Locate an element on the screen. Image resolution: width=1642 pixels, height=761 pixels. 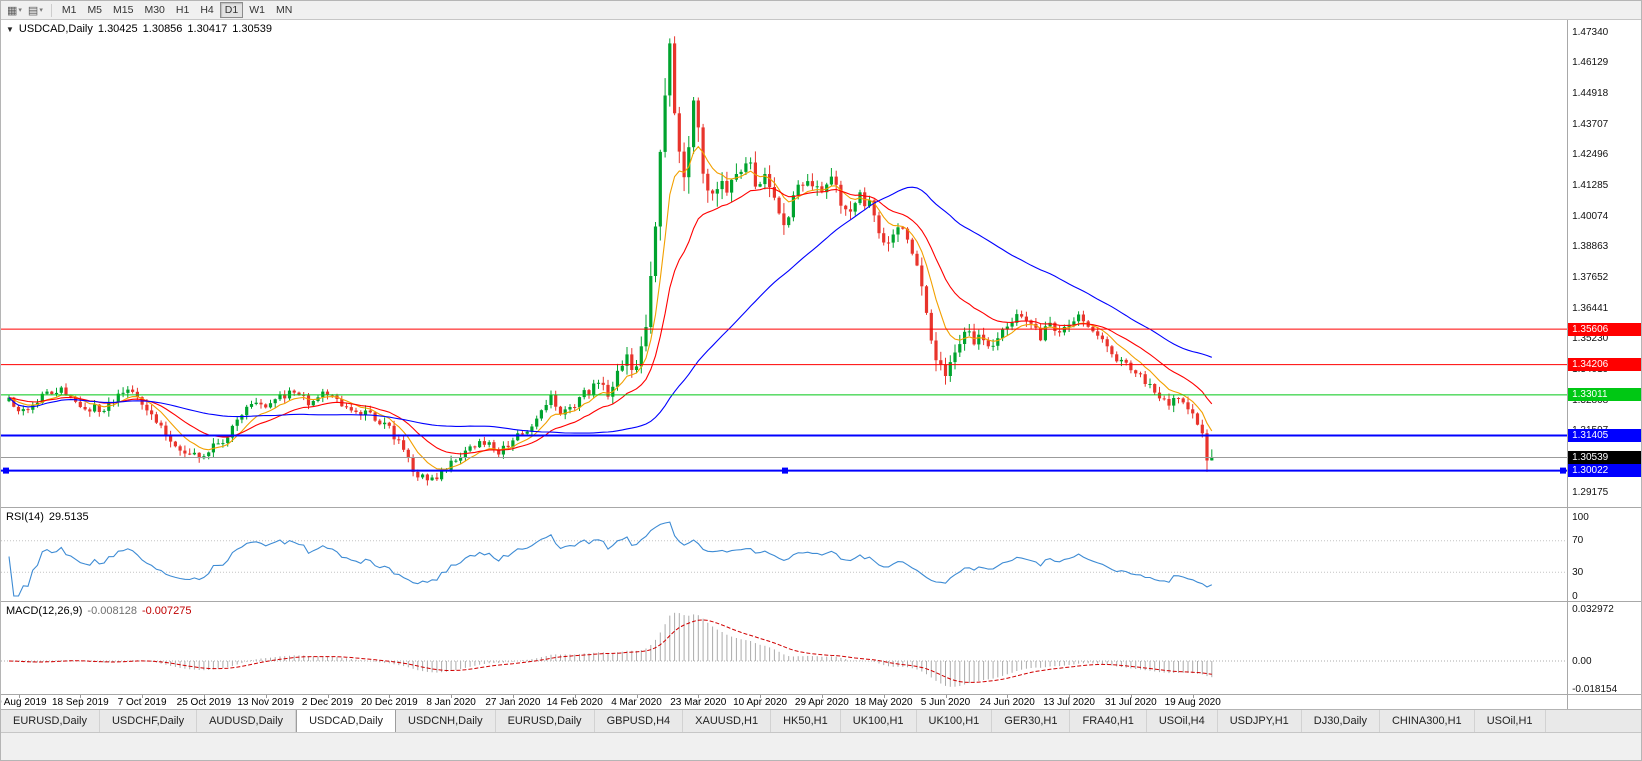
macd-scale-label: -0.018154 is located at coordinates (1595, 689).